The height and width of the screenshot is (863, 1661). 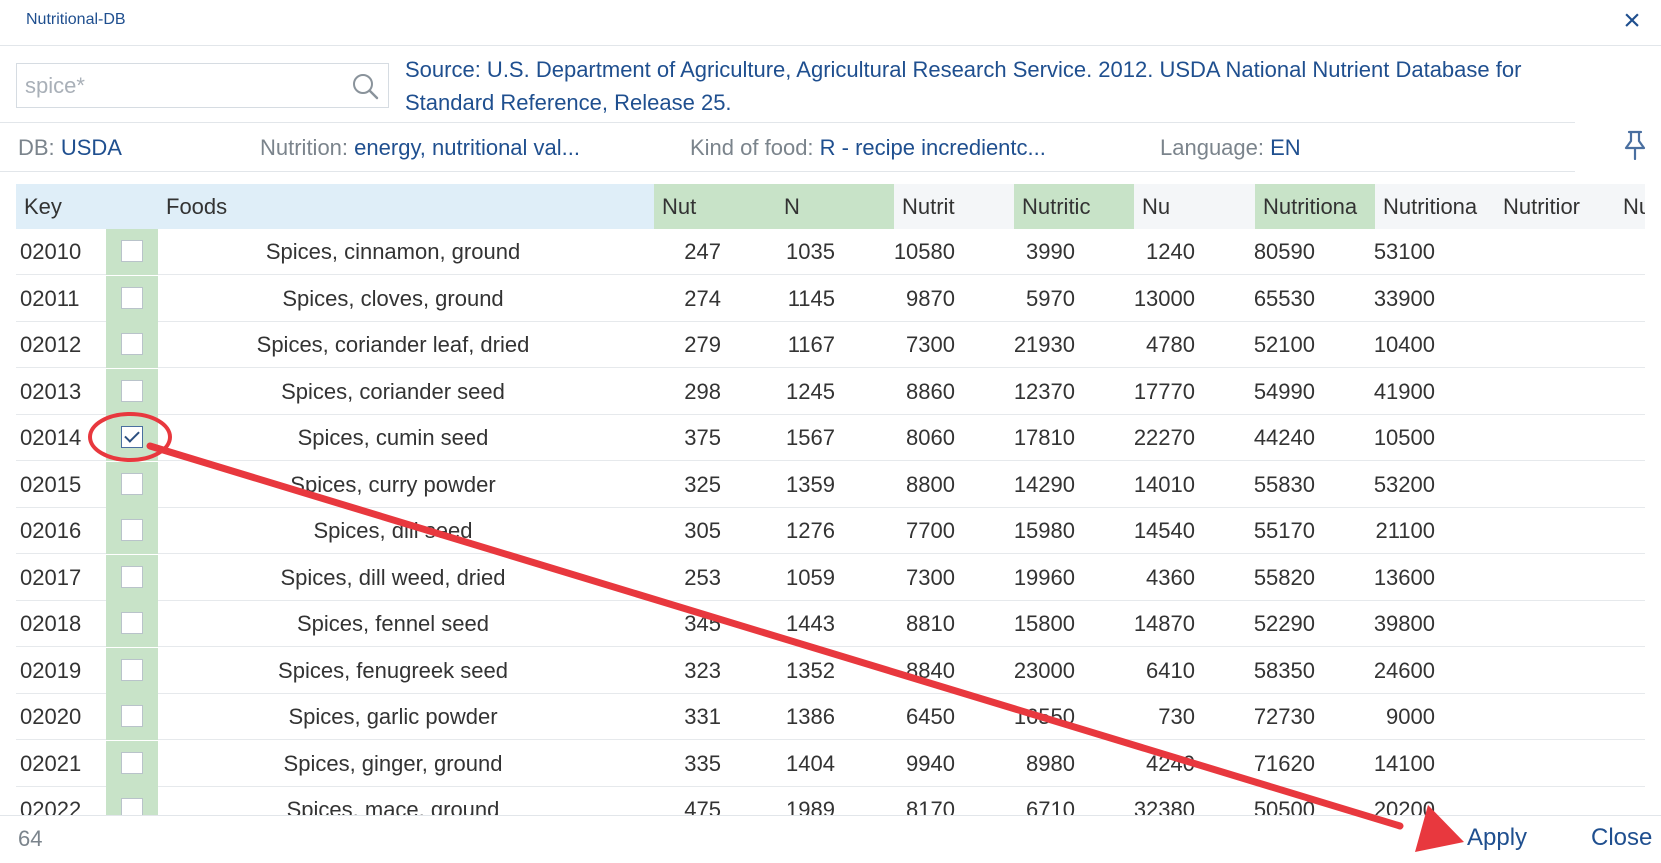 What do you see at coordinates (752, 147) in the screenshot?
I see `kind-of-food-label: Kind of food:` at bounding box center [752, 147].